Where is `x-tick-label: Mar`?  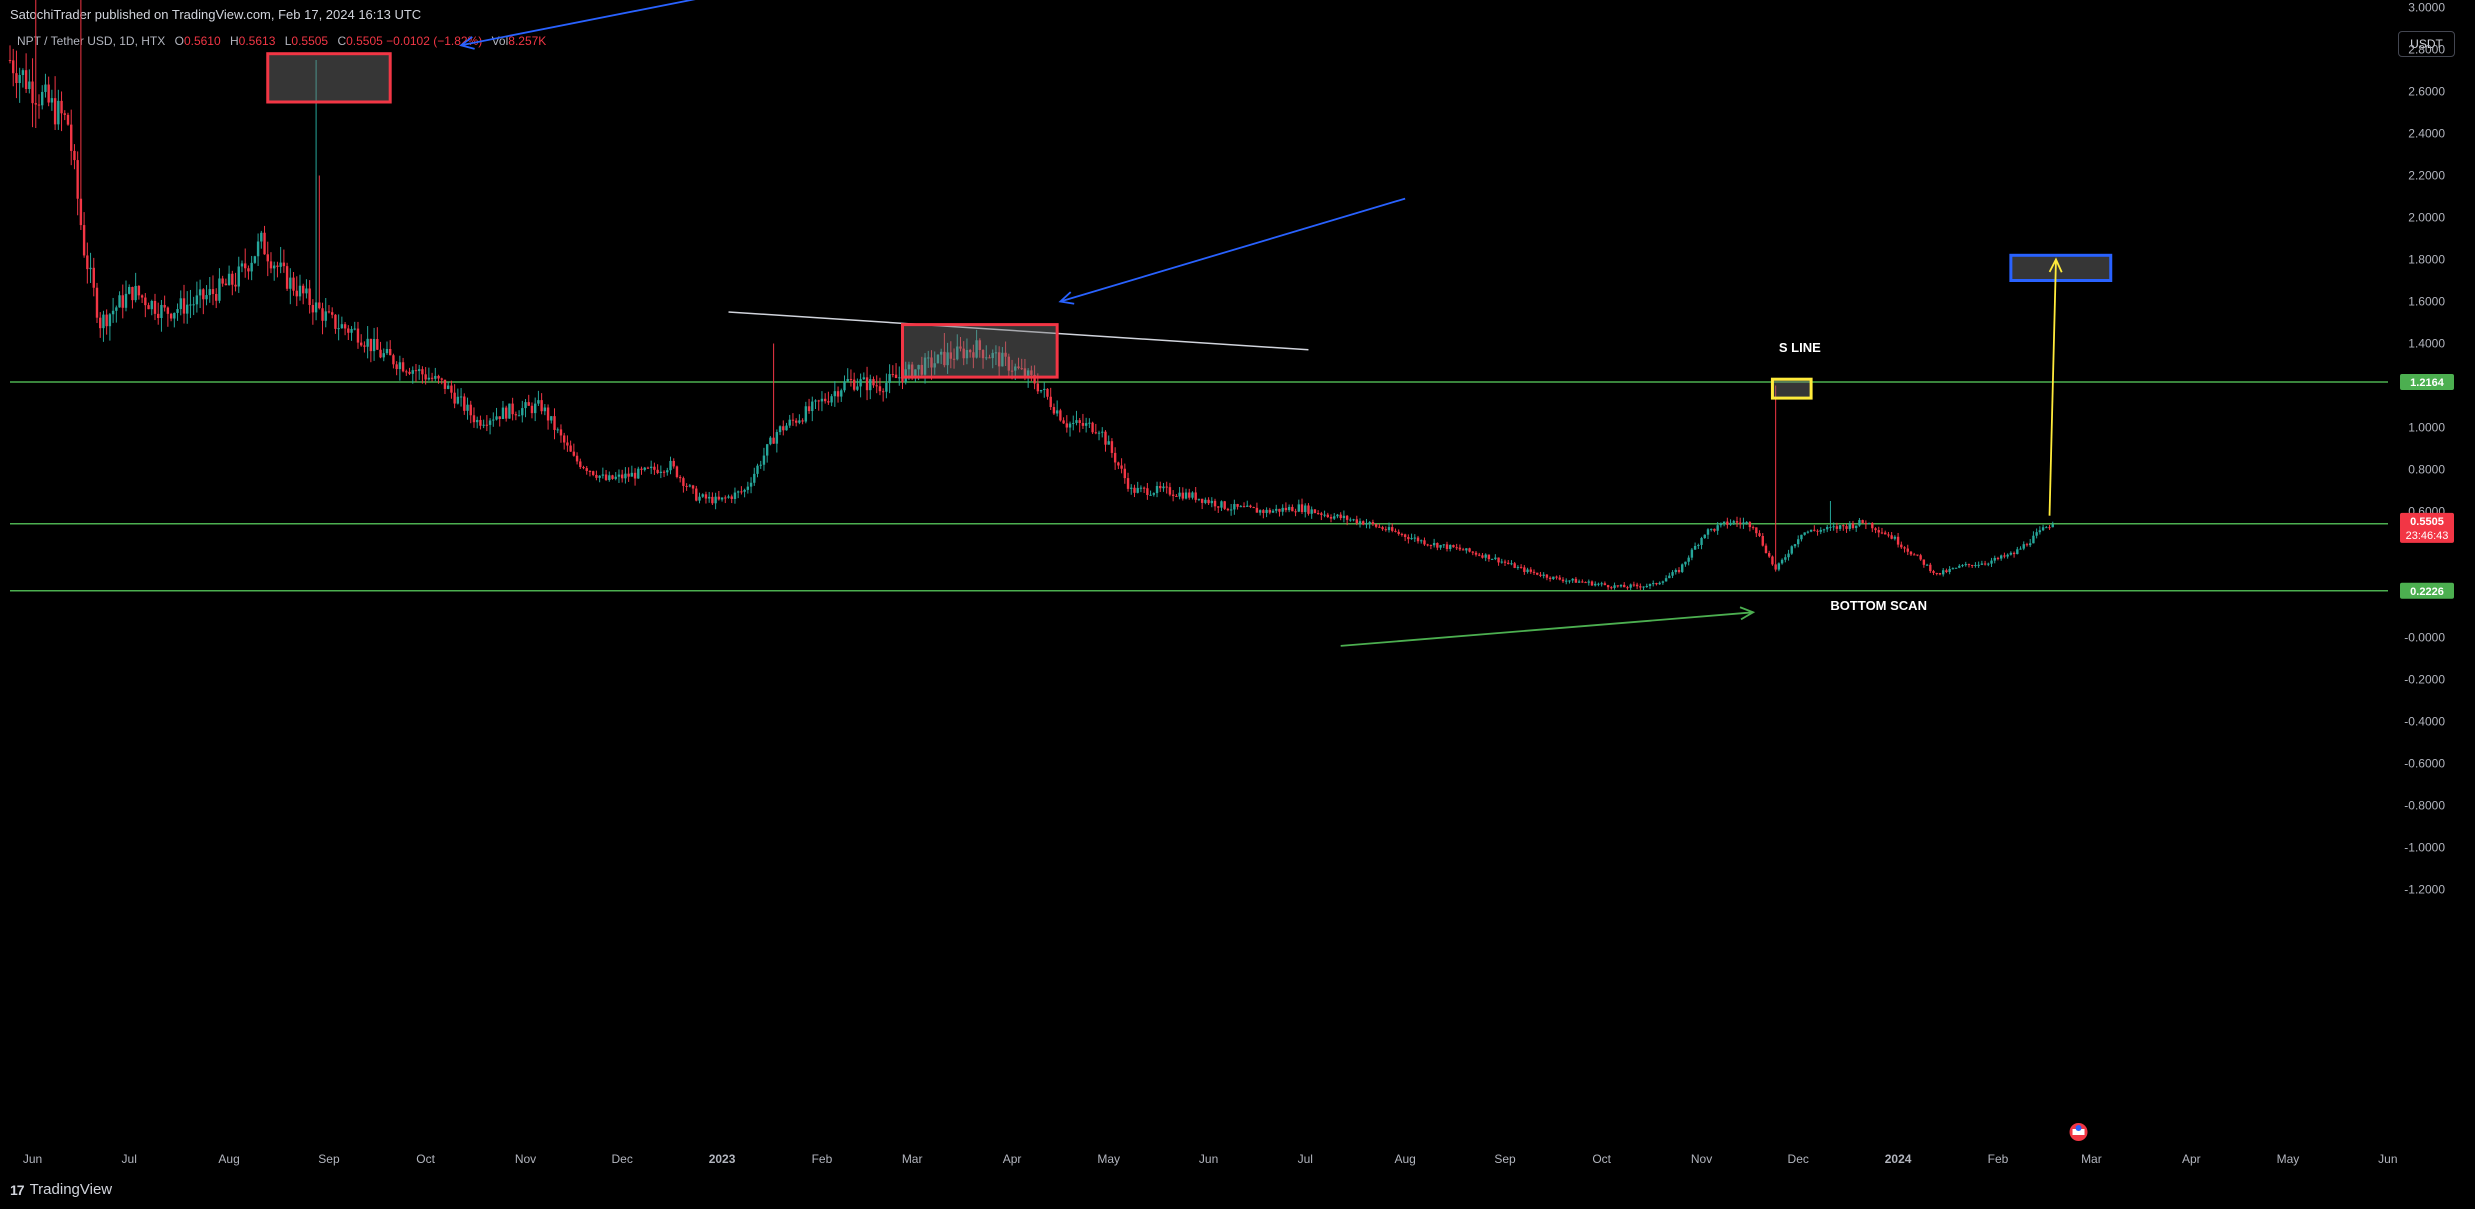
x-tick-label: Mar is located at coordinates (912, 1159).